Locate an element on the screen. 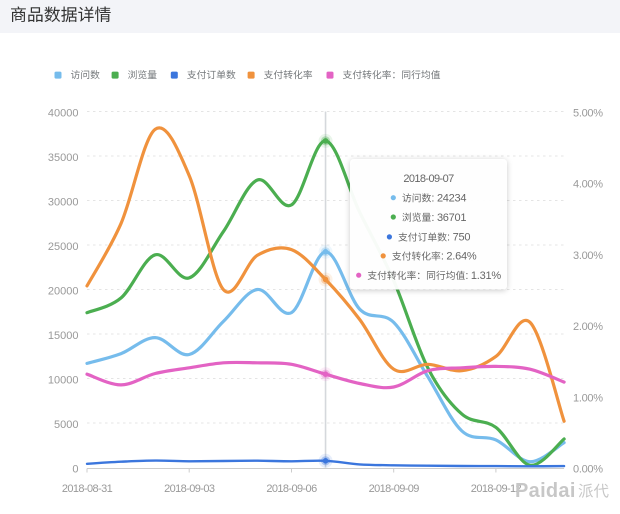 Image resolution: width=620 pixels, height=514 pixels. svg-text: 35000 is located at coordinates (63, 158).